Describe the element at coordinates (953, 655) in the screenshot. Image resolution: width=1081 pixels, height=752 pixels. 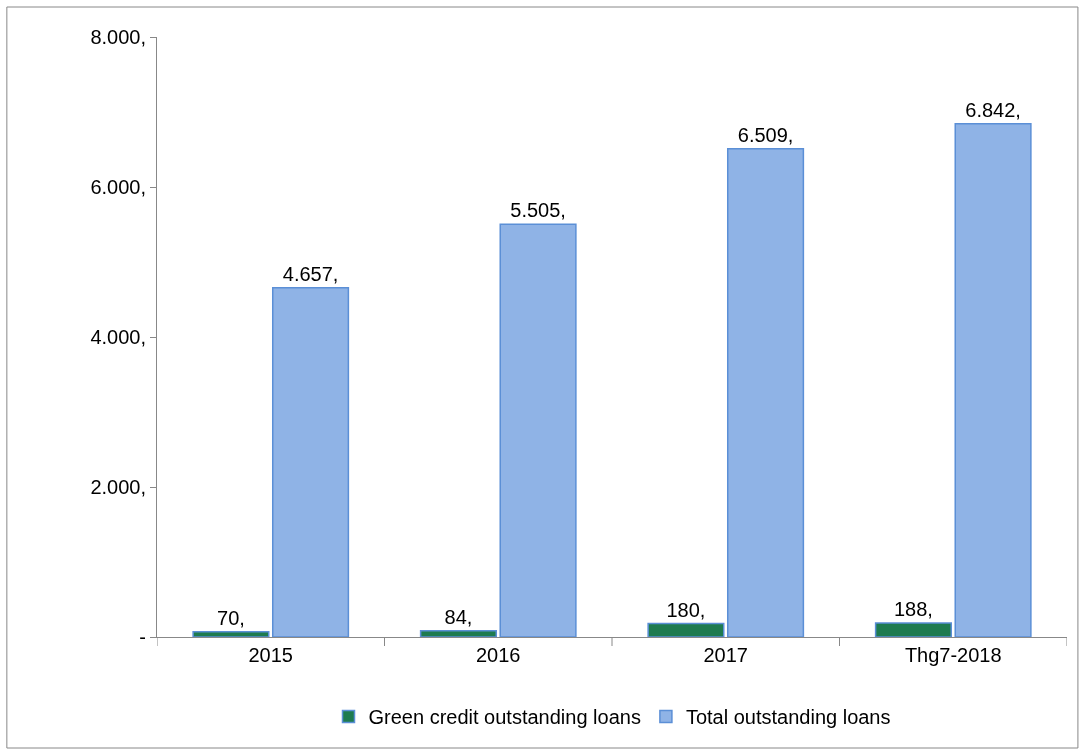
I see `x-tick-label: Thg7-2018` at that location.